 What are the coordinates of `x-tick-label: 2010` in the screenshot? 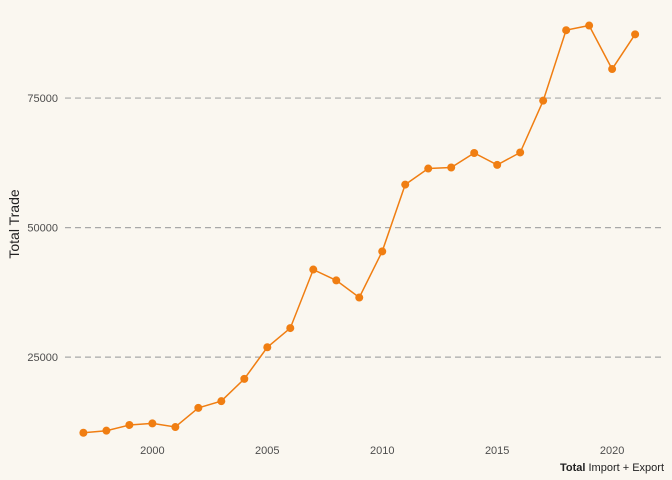 It's located at (382, 451).